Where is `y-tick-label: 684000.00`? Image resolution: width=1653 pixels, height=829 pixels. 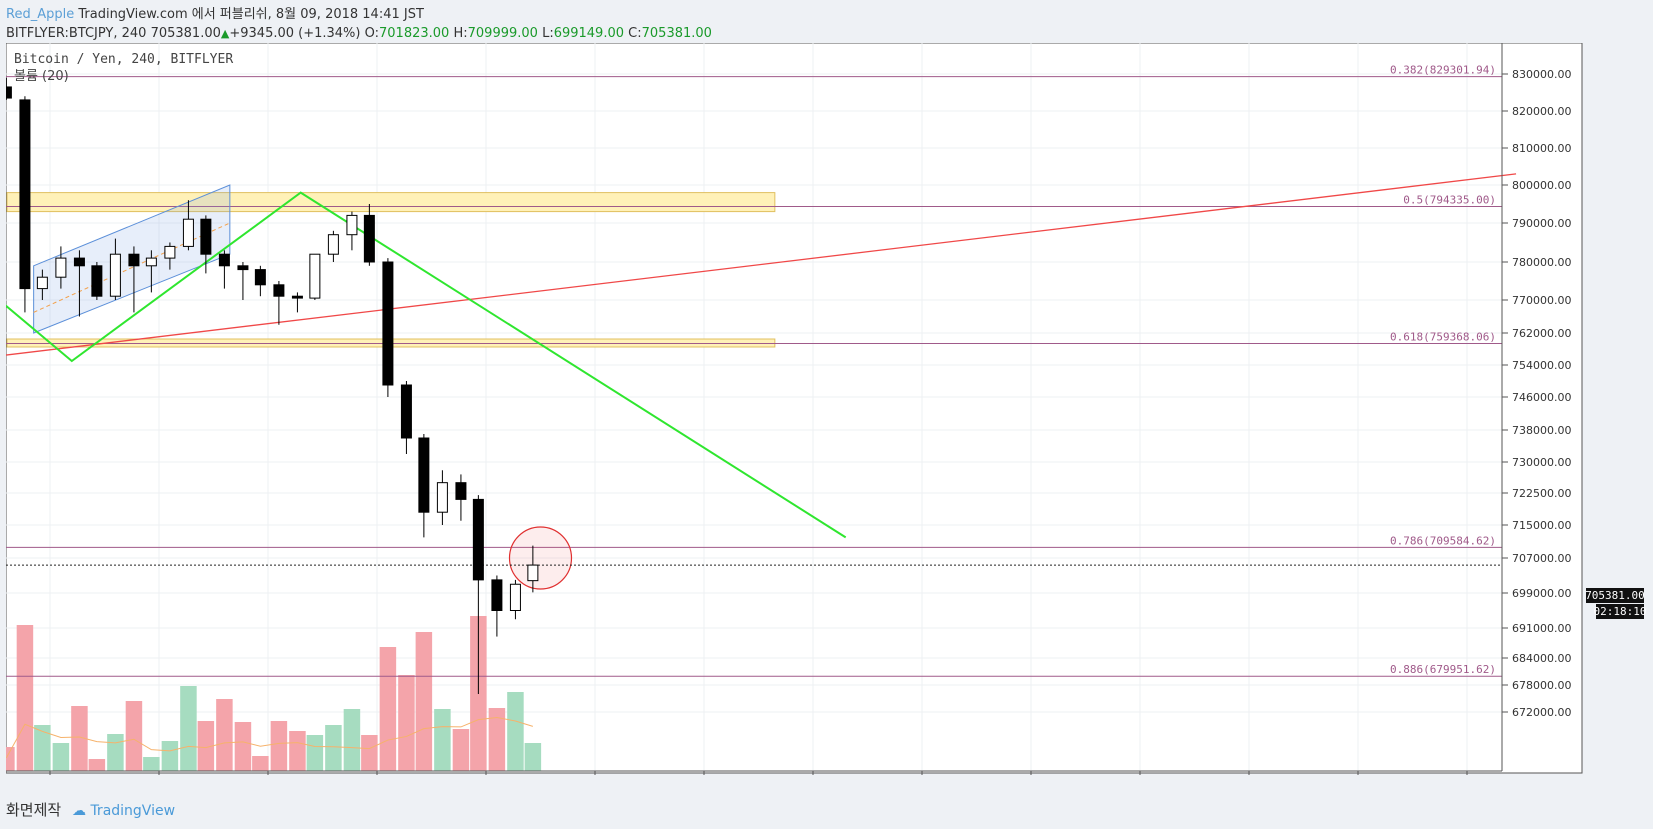
y-tick-label: 684000.00 is located at coordinates (1542, 658).